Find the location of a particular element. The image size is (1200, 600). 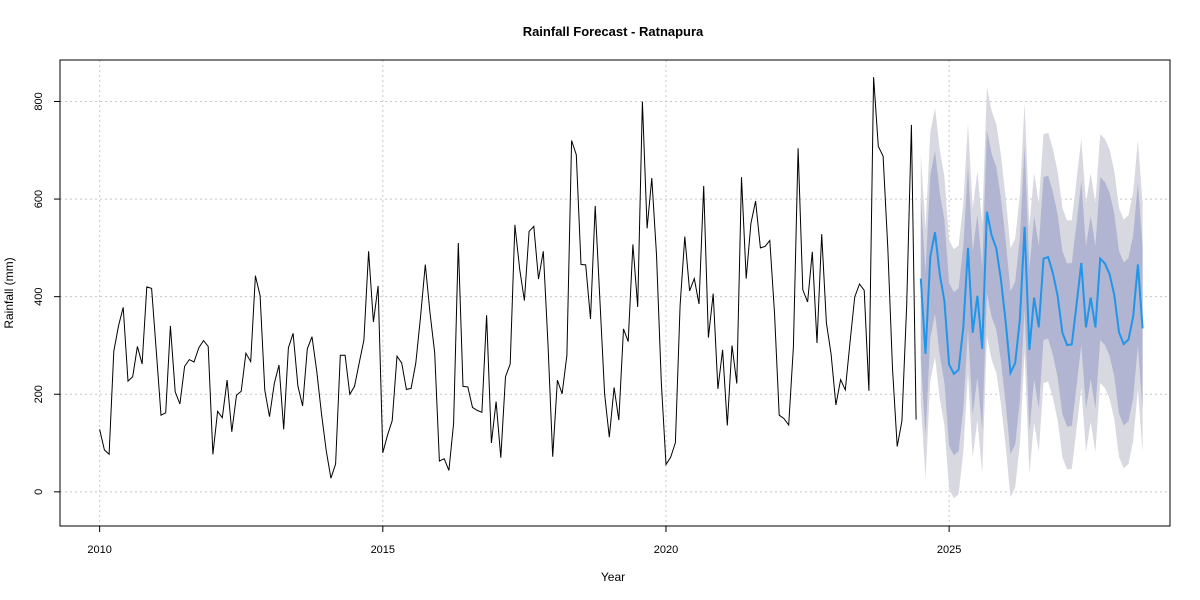

x-axis-label: Year is located at coordinates (613, 577).